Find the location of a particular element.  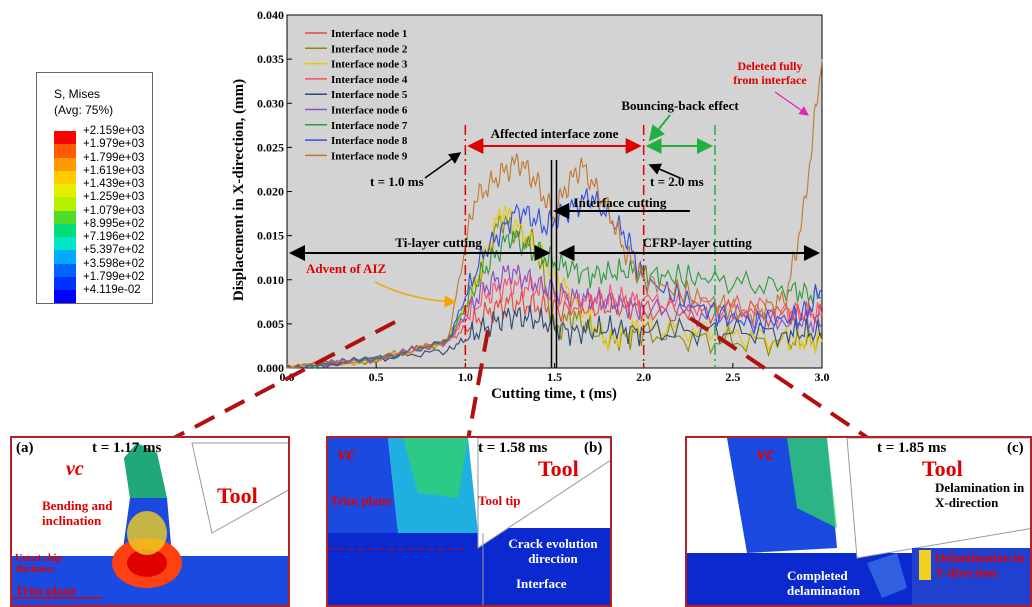

legend-entry: Interface node 9 is located at coordinates (369, 156).